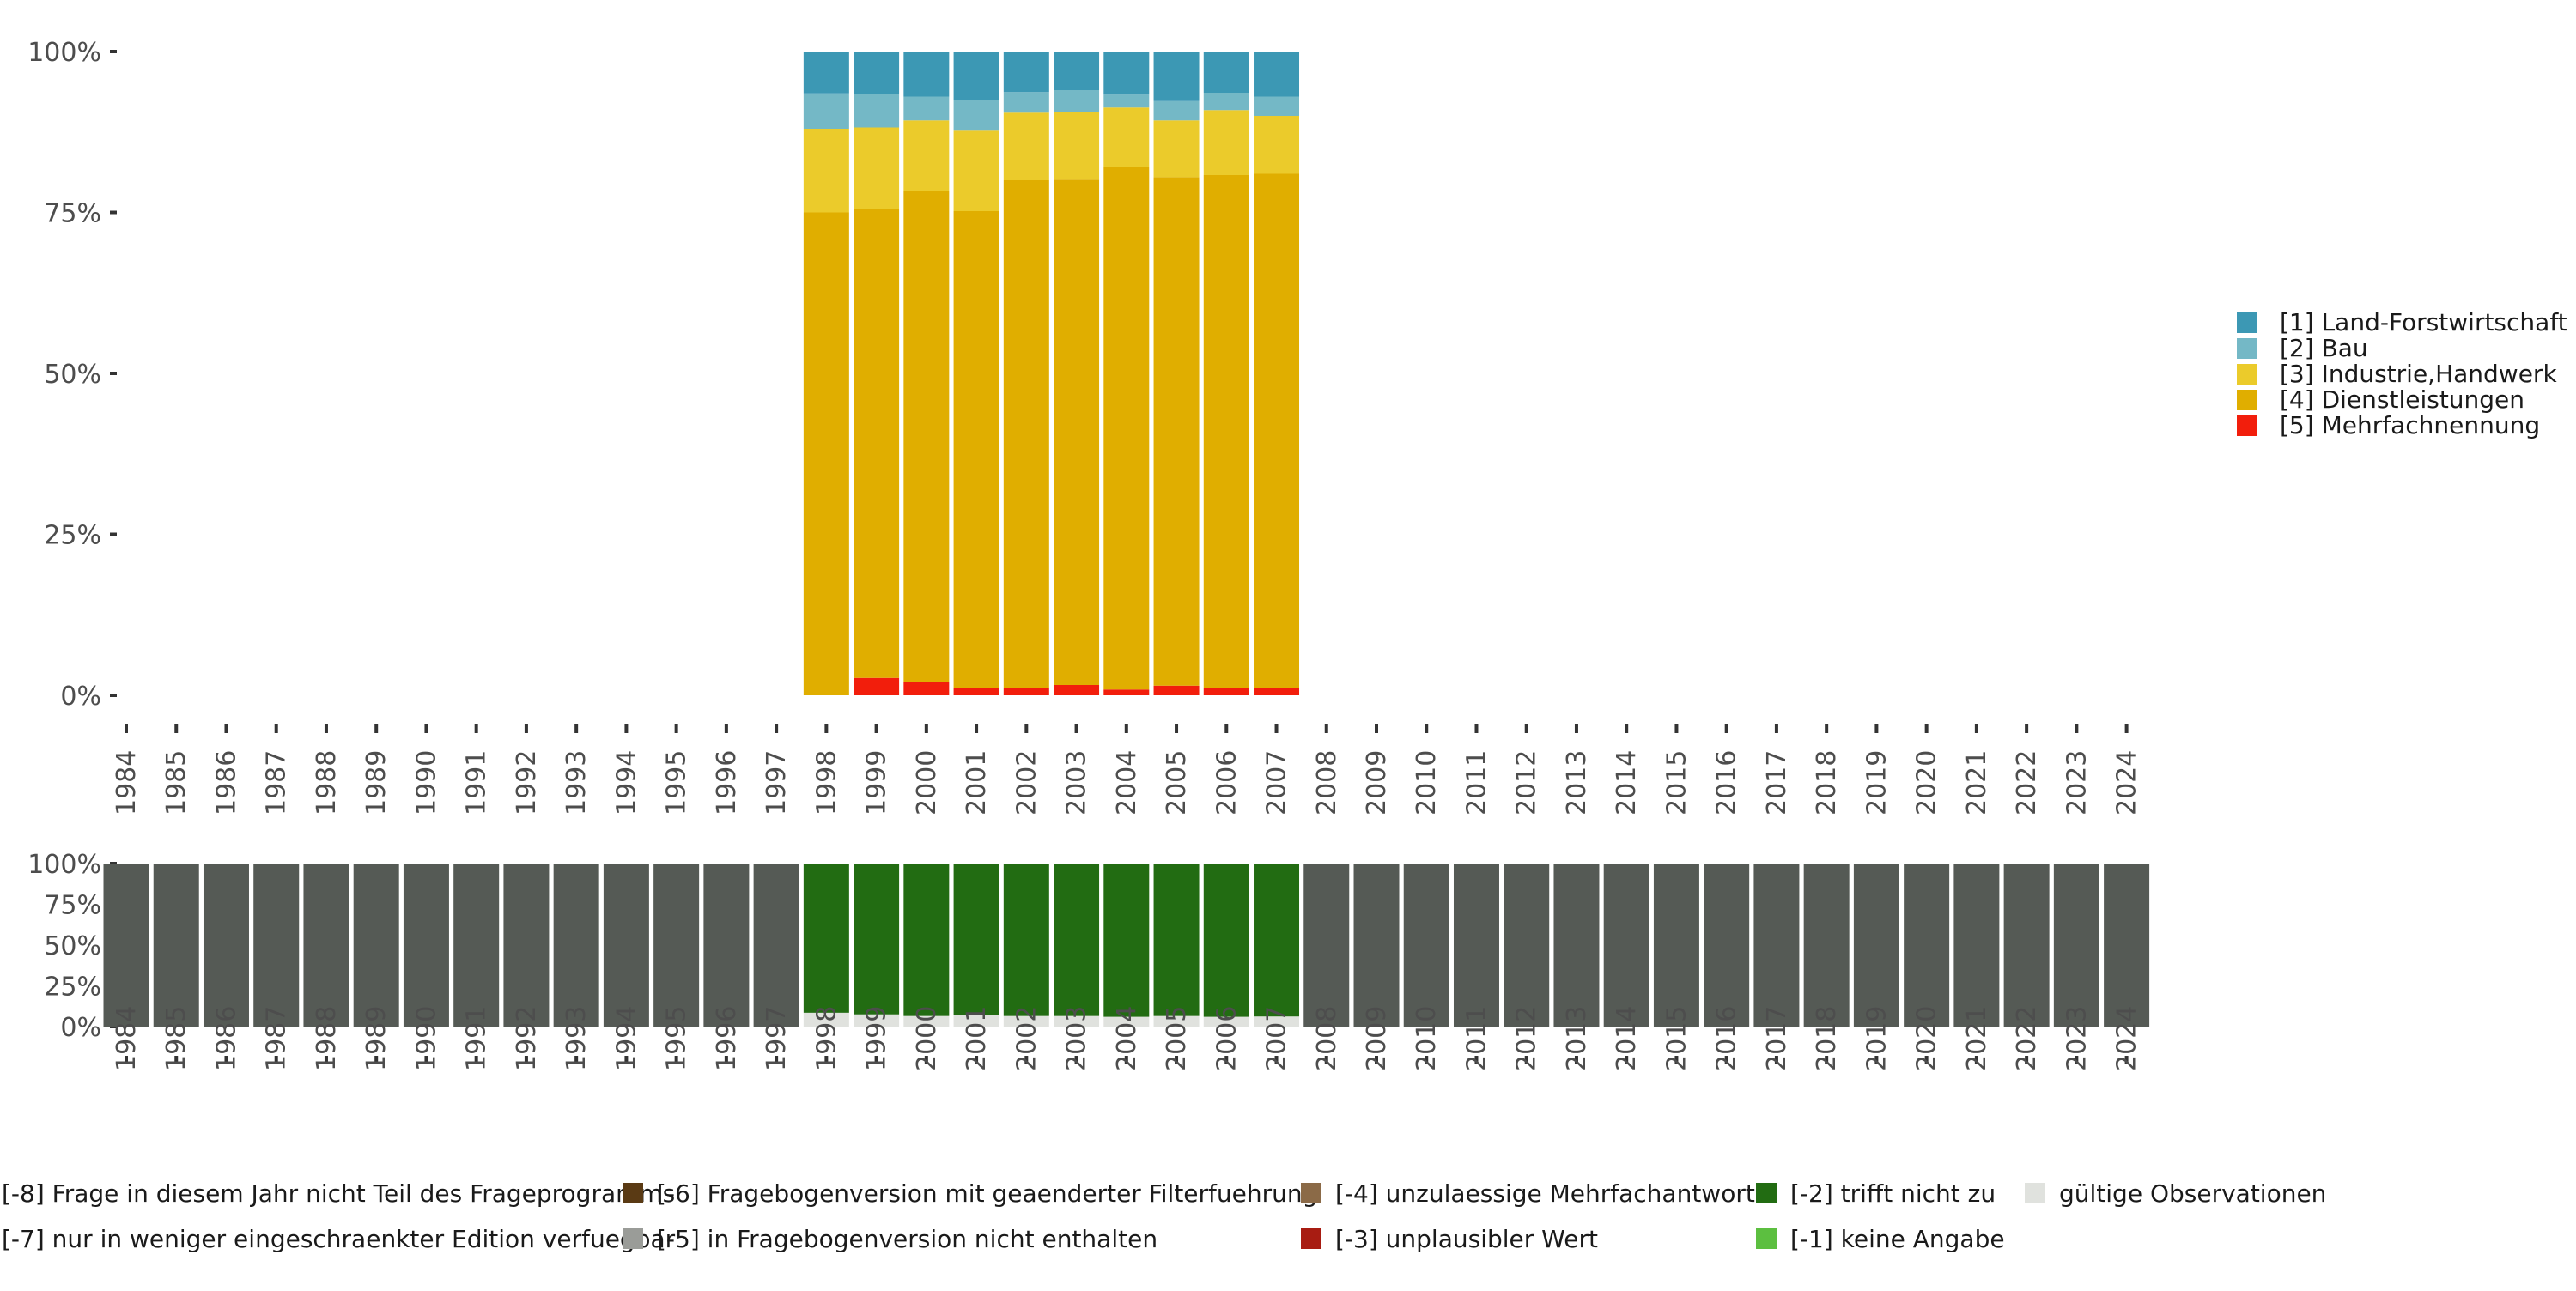 This screenshot has width=2576, height=1291. Describe the element at coordinates (1545, 1193) in the screenshot. I see `legend-label: [-4] unzulaessige Mehrfachantwort` at that location.